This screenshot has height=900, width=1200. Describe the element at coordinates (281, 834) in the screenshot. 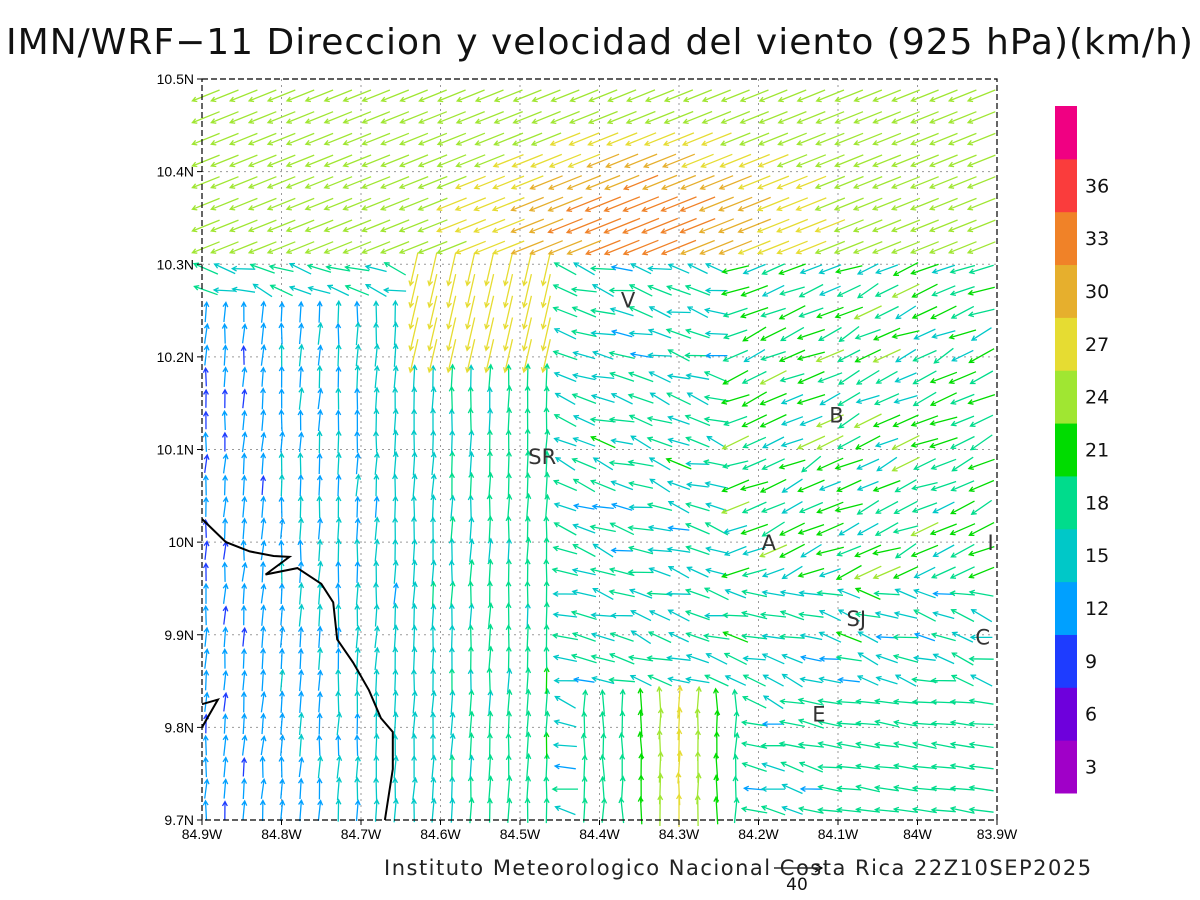

I see `x-tick-label: 84.8W` at that location.